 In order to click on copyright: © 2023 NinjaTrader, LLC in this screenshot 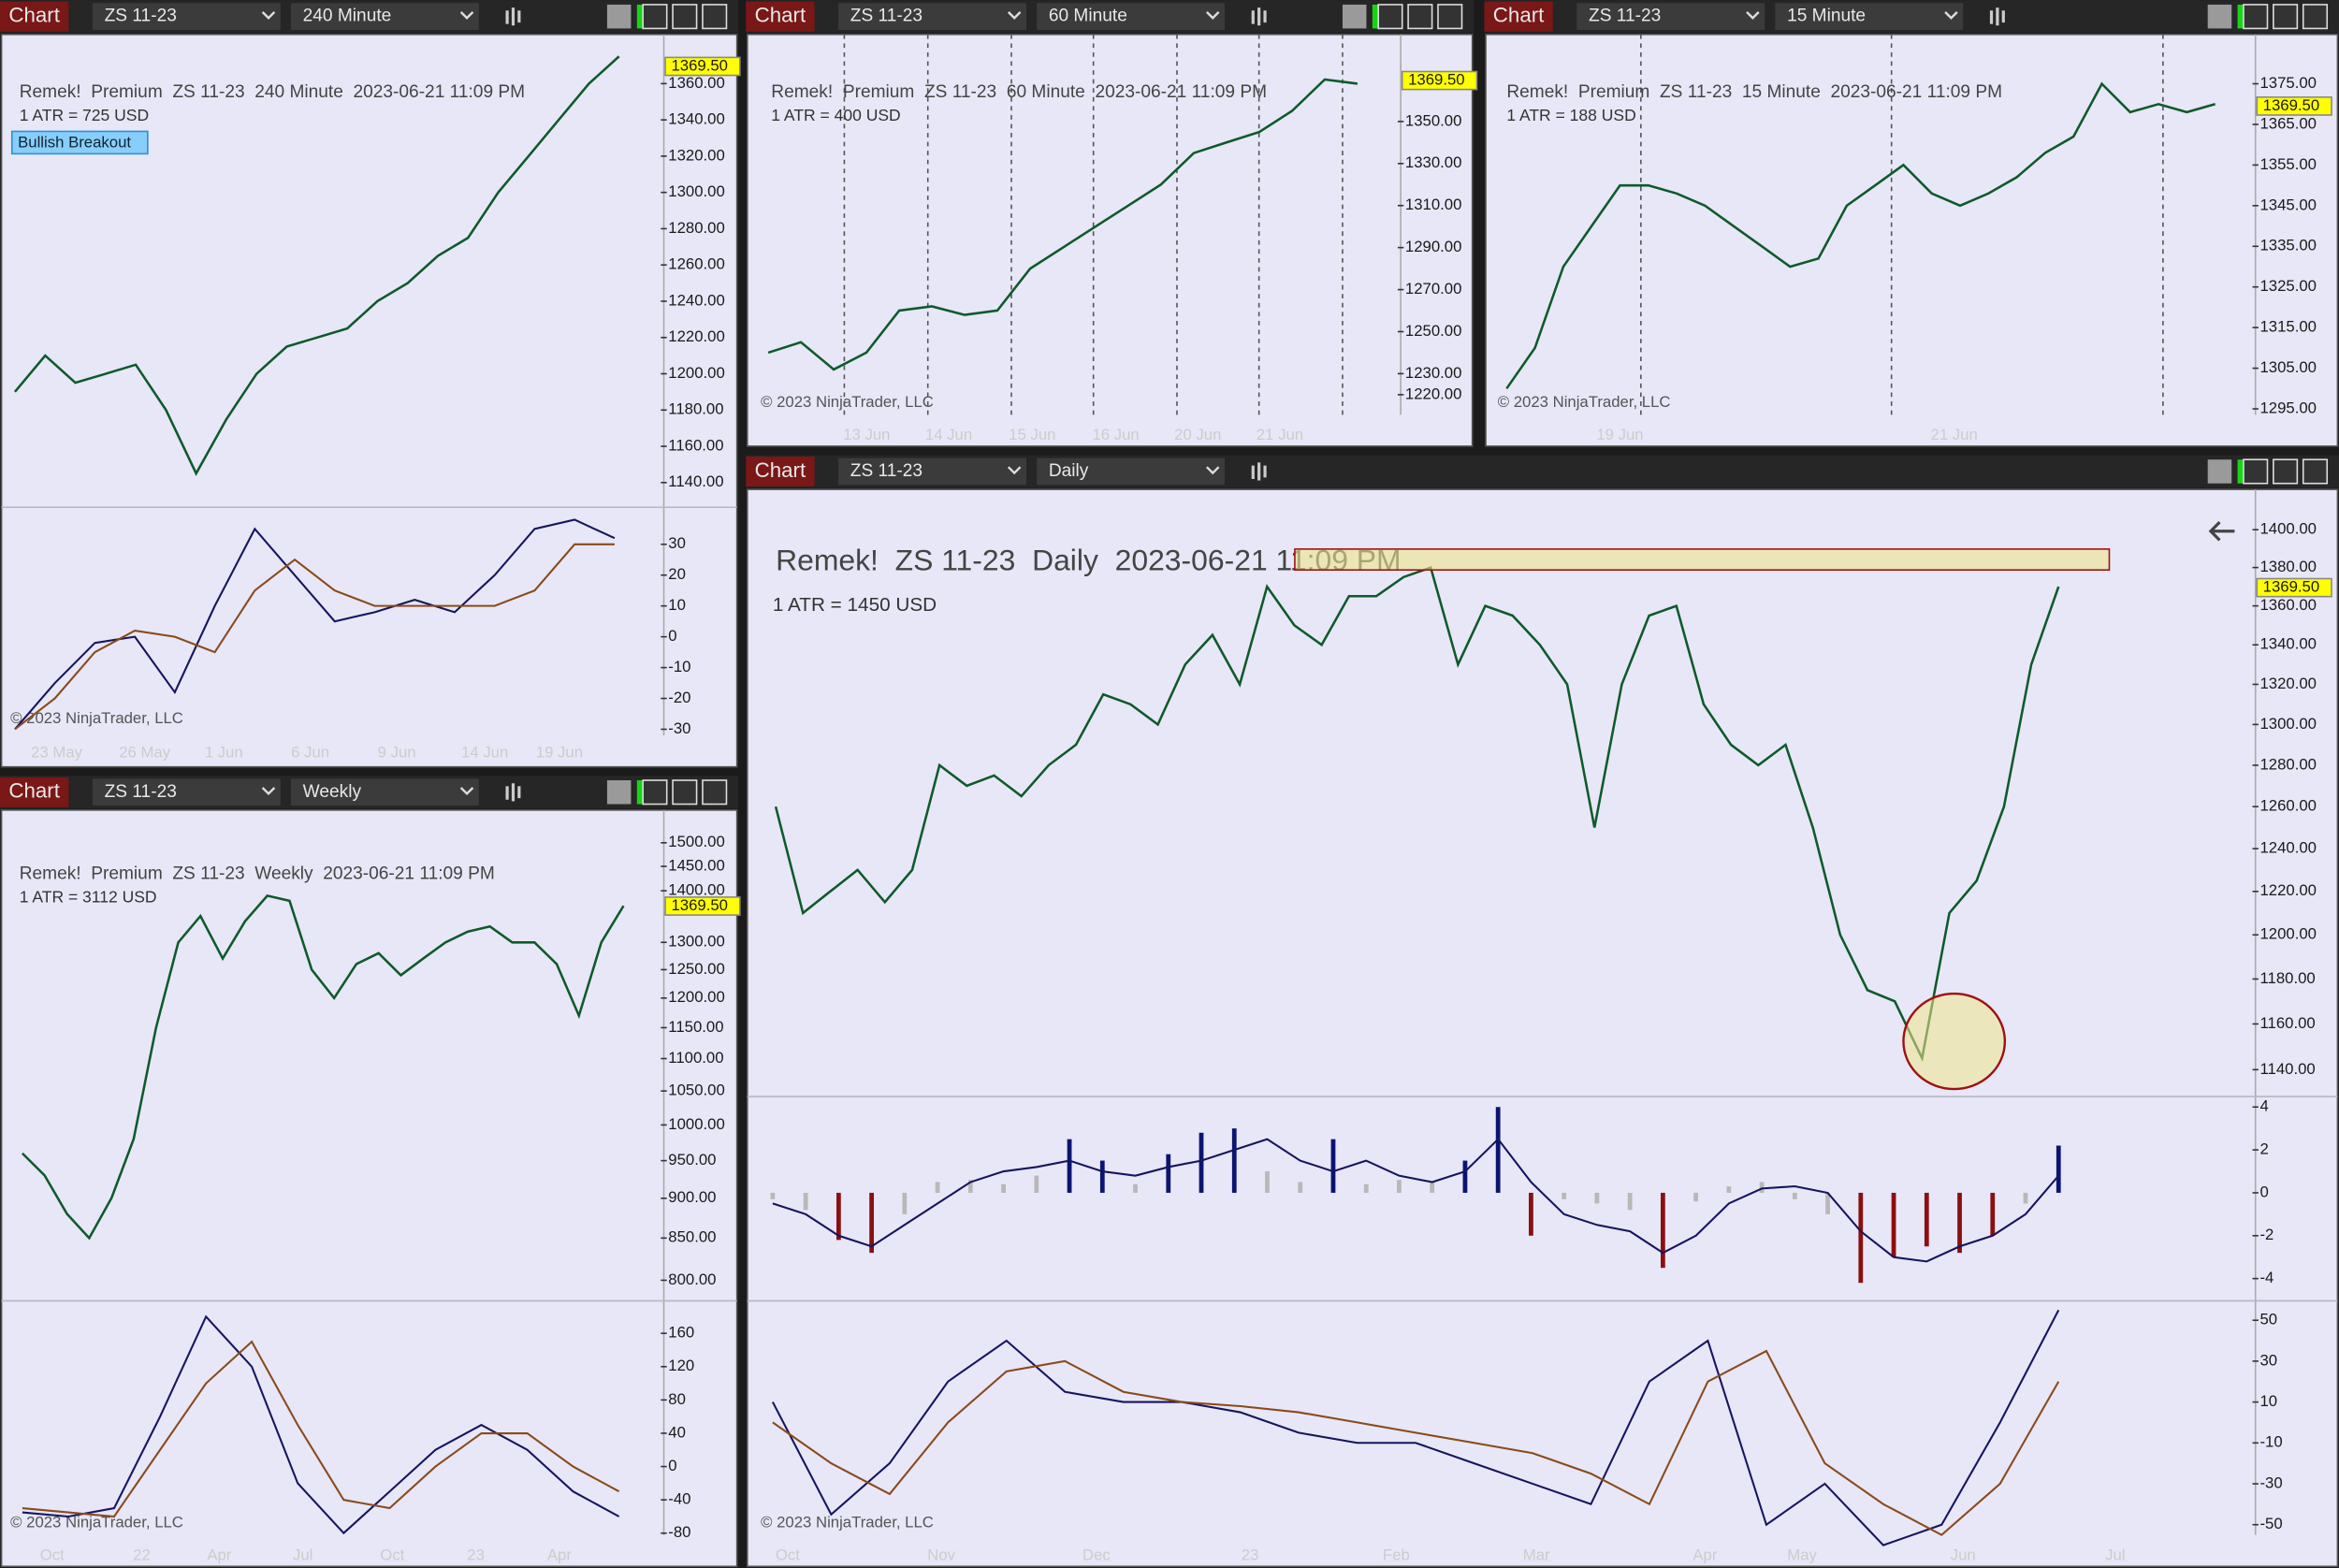, I will do `click(1584, 402)`.